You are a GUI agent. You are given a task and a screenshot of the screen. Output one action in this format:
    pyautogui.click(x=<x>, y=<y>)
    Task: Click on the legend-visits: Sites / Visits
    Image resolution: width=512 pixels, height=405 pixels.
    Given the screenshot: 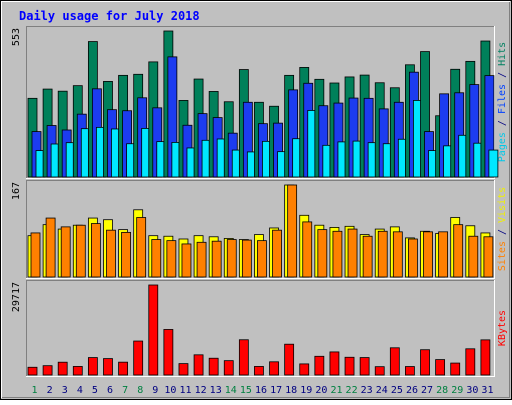 What is the action you would take?
    pyautogui.click(x=502, y=229)
    